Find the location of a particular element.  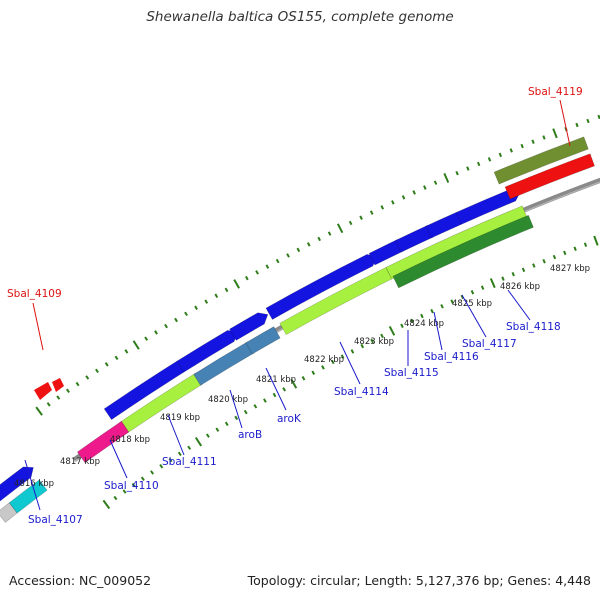

kbp-label: 4824 kbp is located at coordinates (424, 324).